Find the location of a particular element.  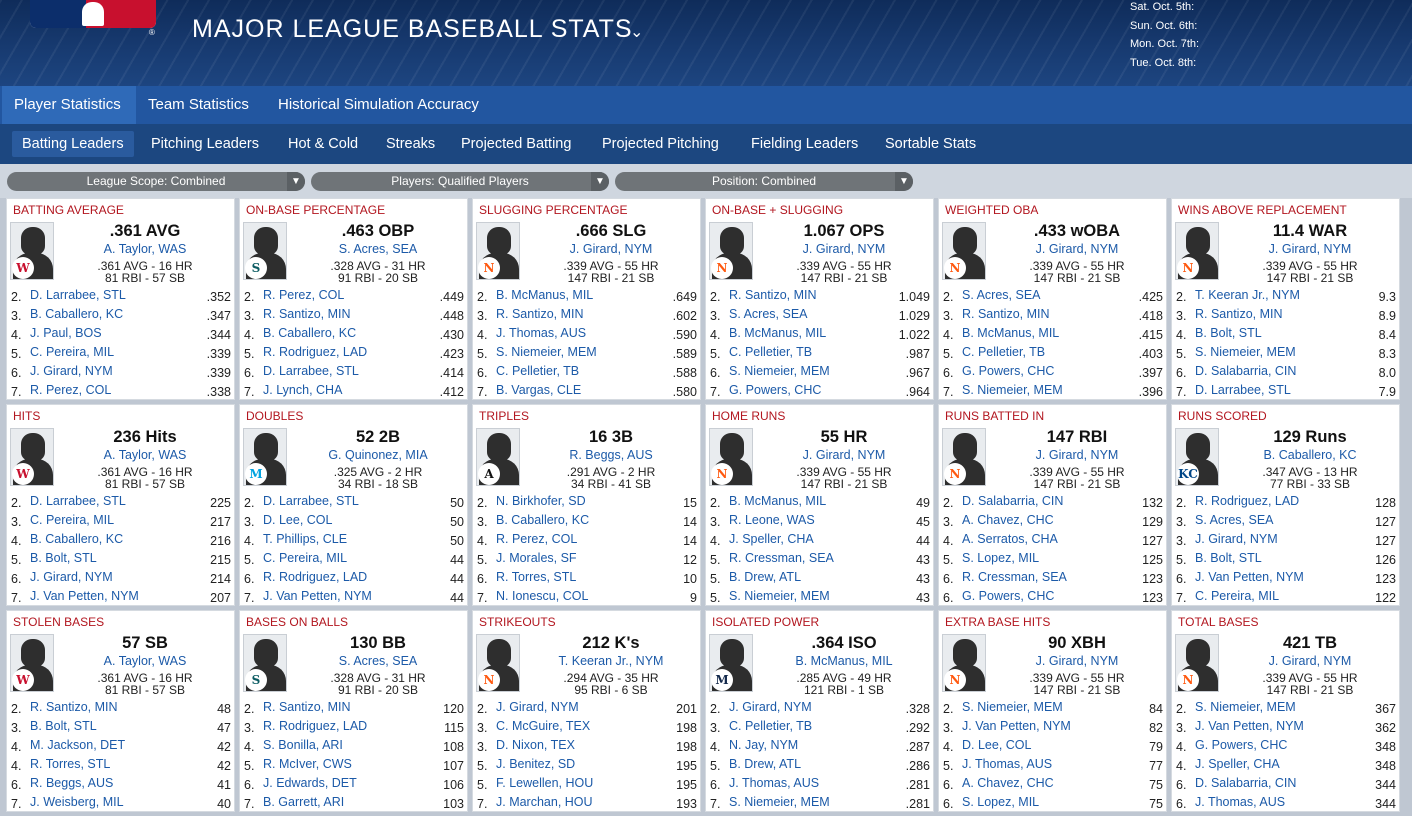

player-link: J. Edwards, DET is located at coordinates (310, 783).